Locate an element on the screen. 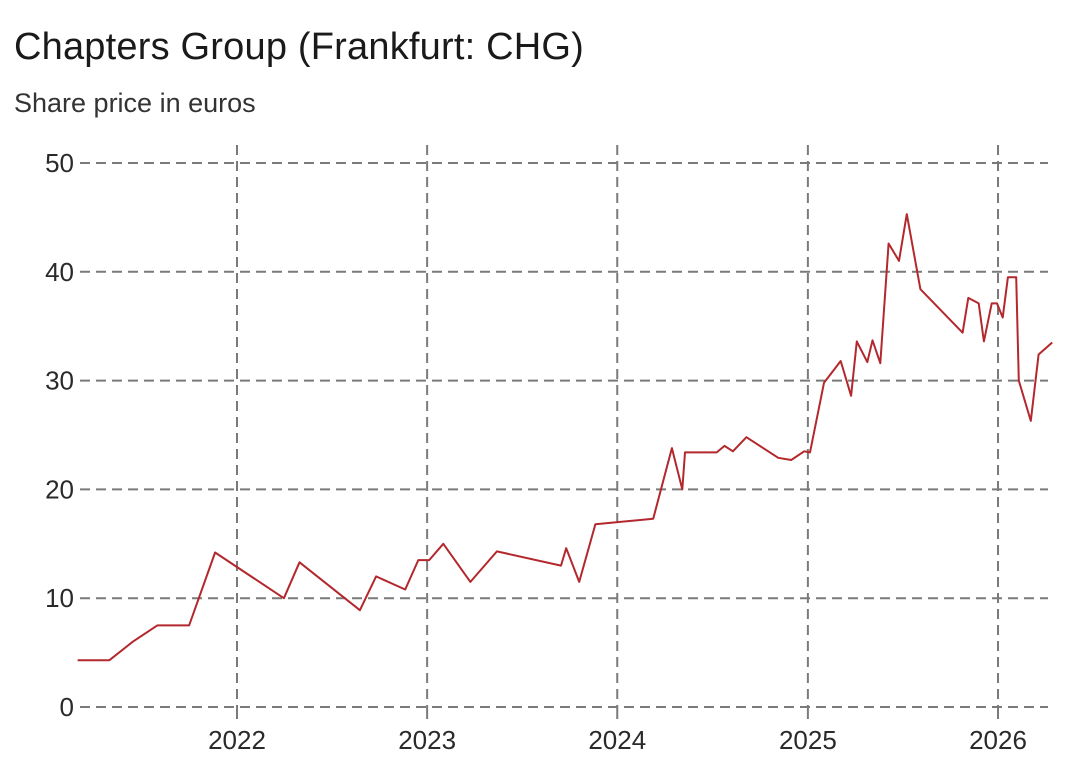 This screenshot has width=1067, height=770. y-tick-label: 50 is located at coordinates (59, 163).